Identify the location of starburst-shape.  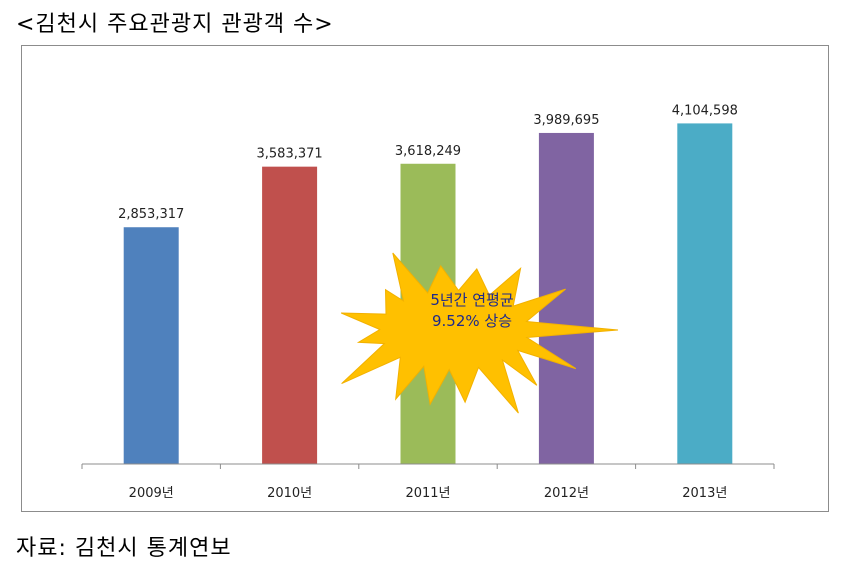
(480, 333).